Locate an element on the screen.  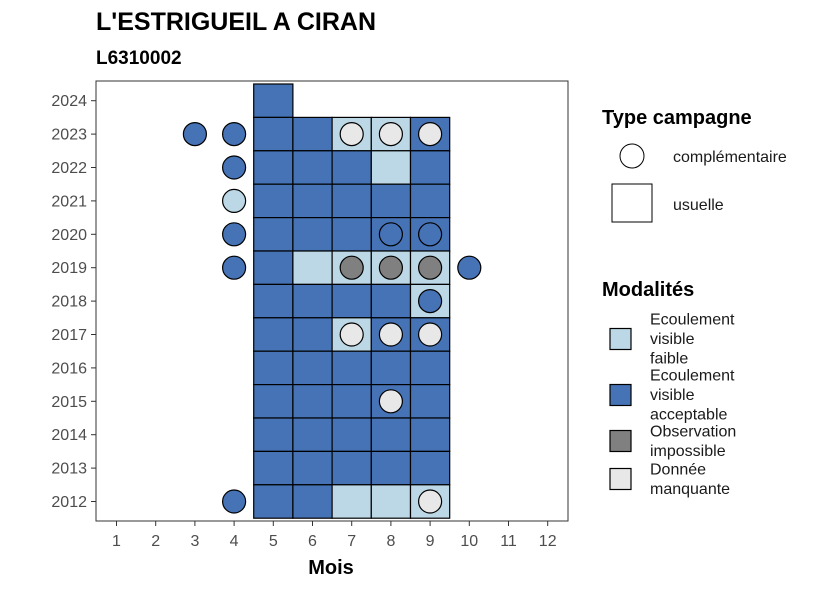
y-tick-label: 2022 is located at coordinates (69, 168).